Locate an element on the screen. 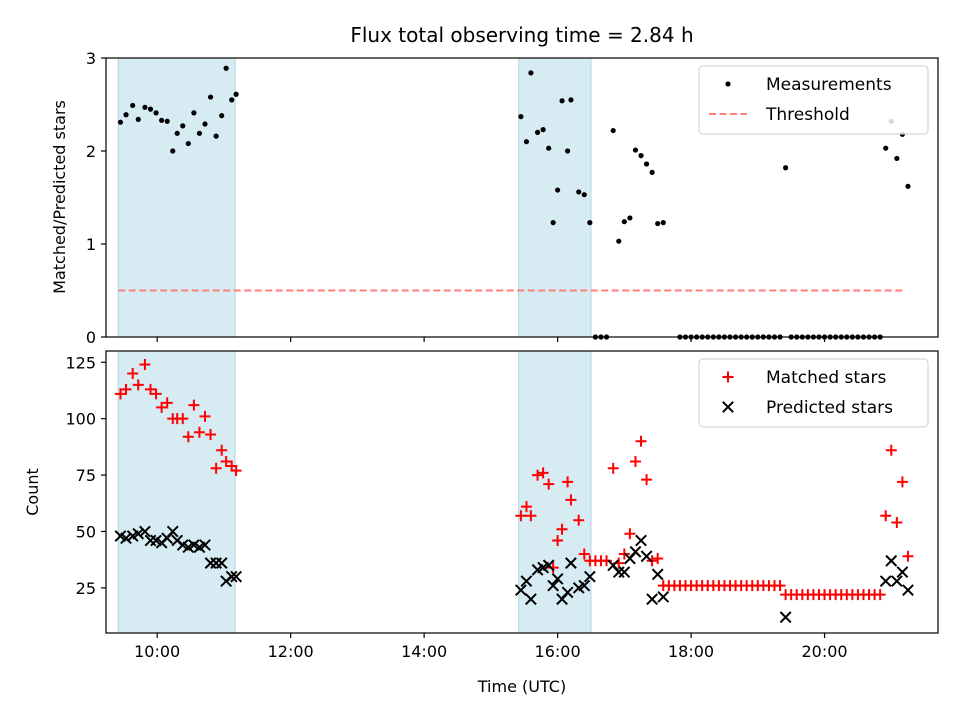 The width and height of the screenshot is (960, 720). top-y-axis-label: Matched/Predicted stars is located at coordinates (59, 197).